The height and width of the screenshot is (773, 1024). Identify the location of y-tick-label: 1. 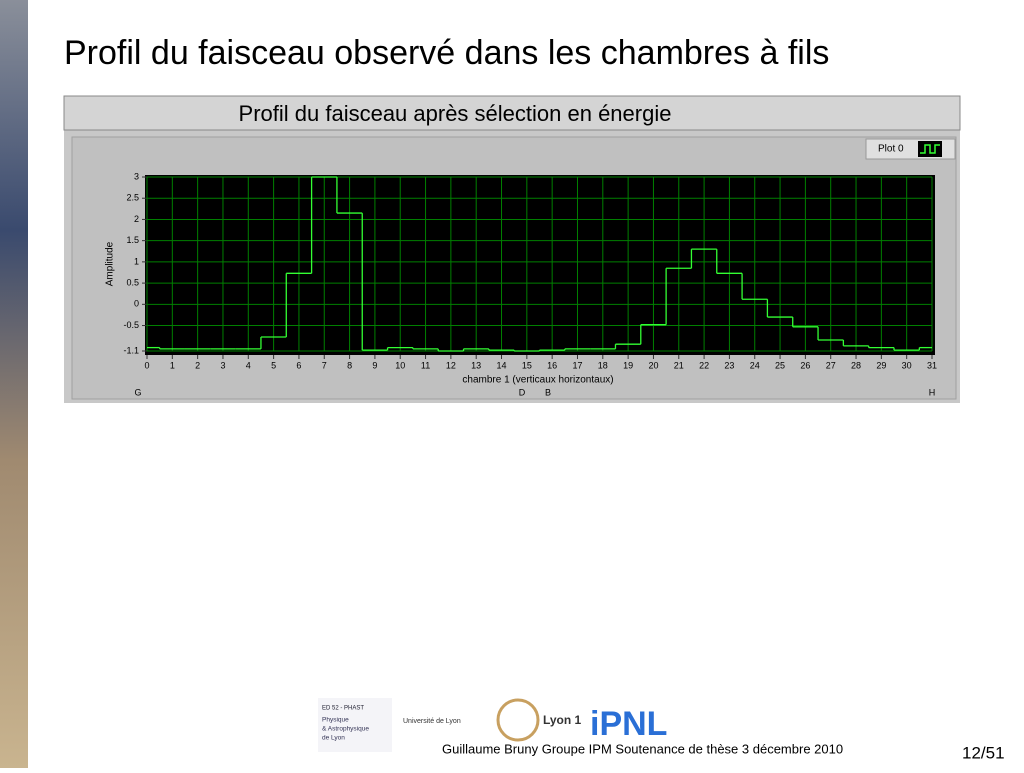
(136, 261).